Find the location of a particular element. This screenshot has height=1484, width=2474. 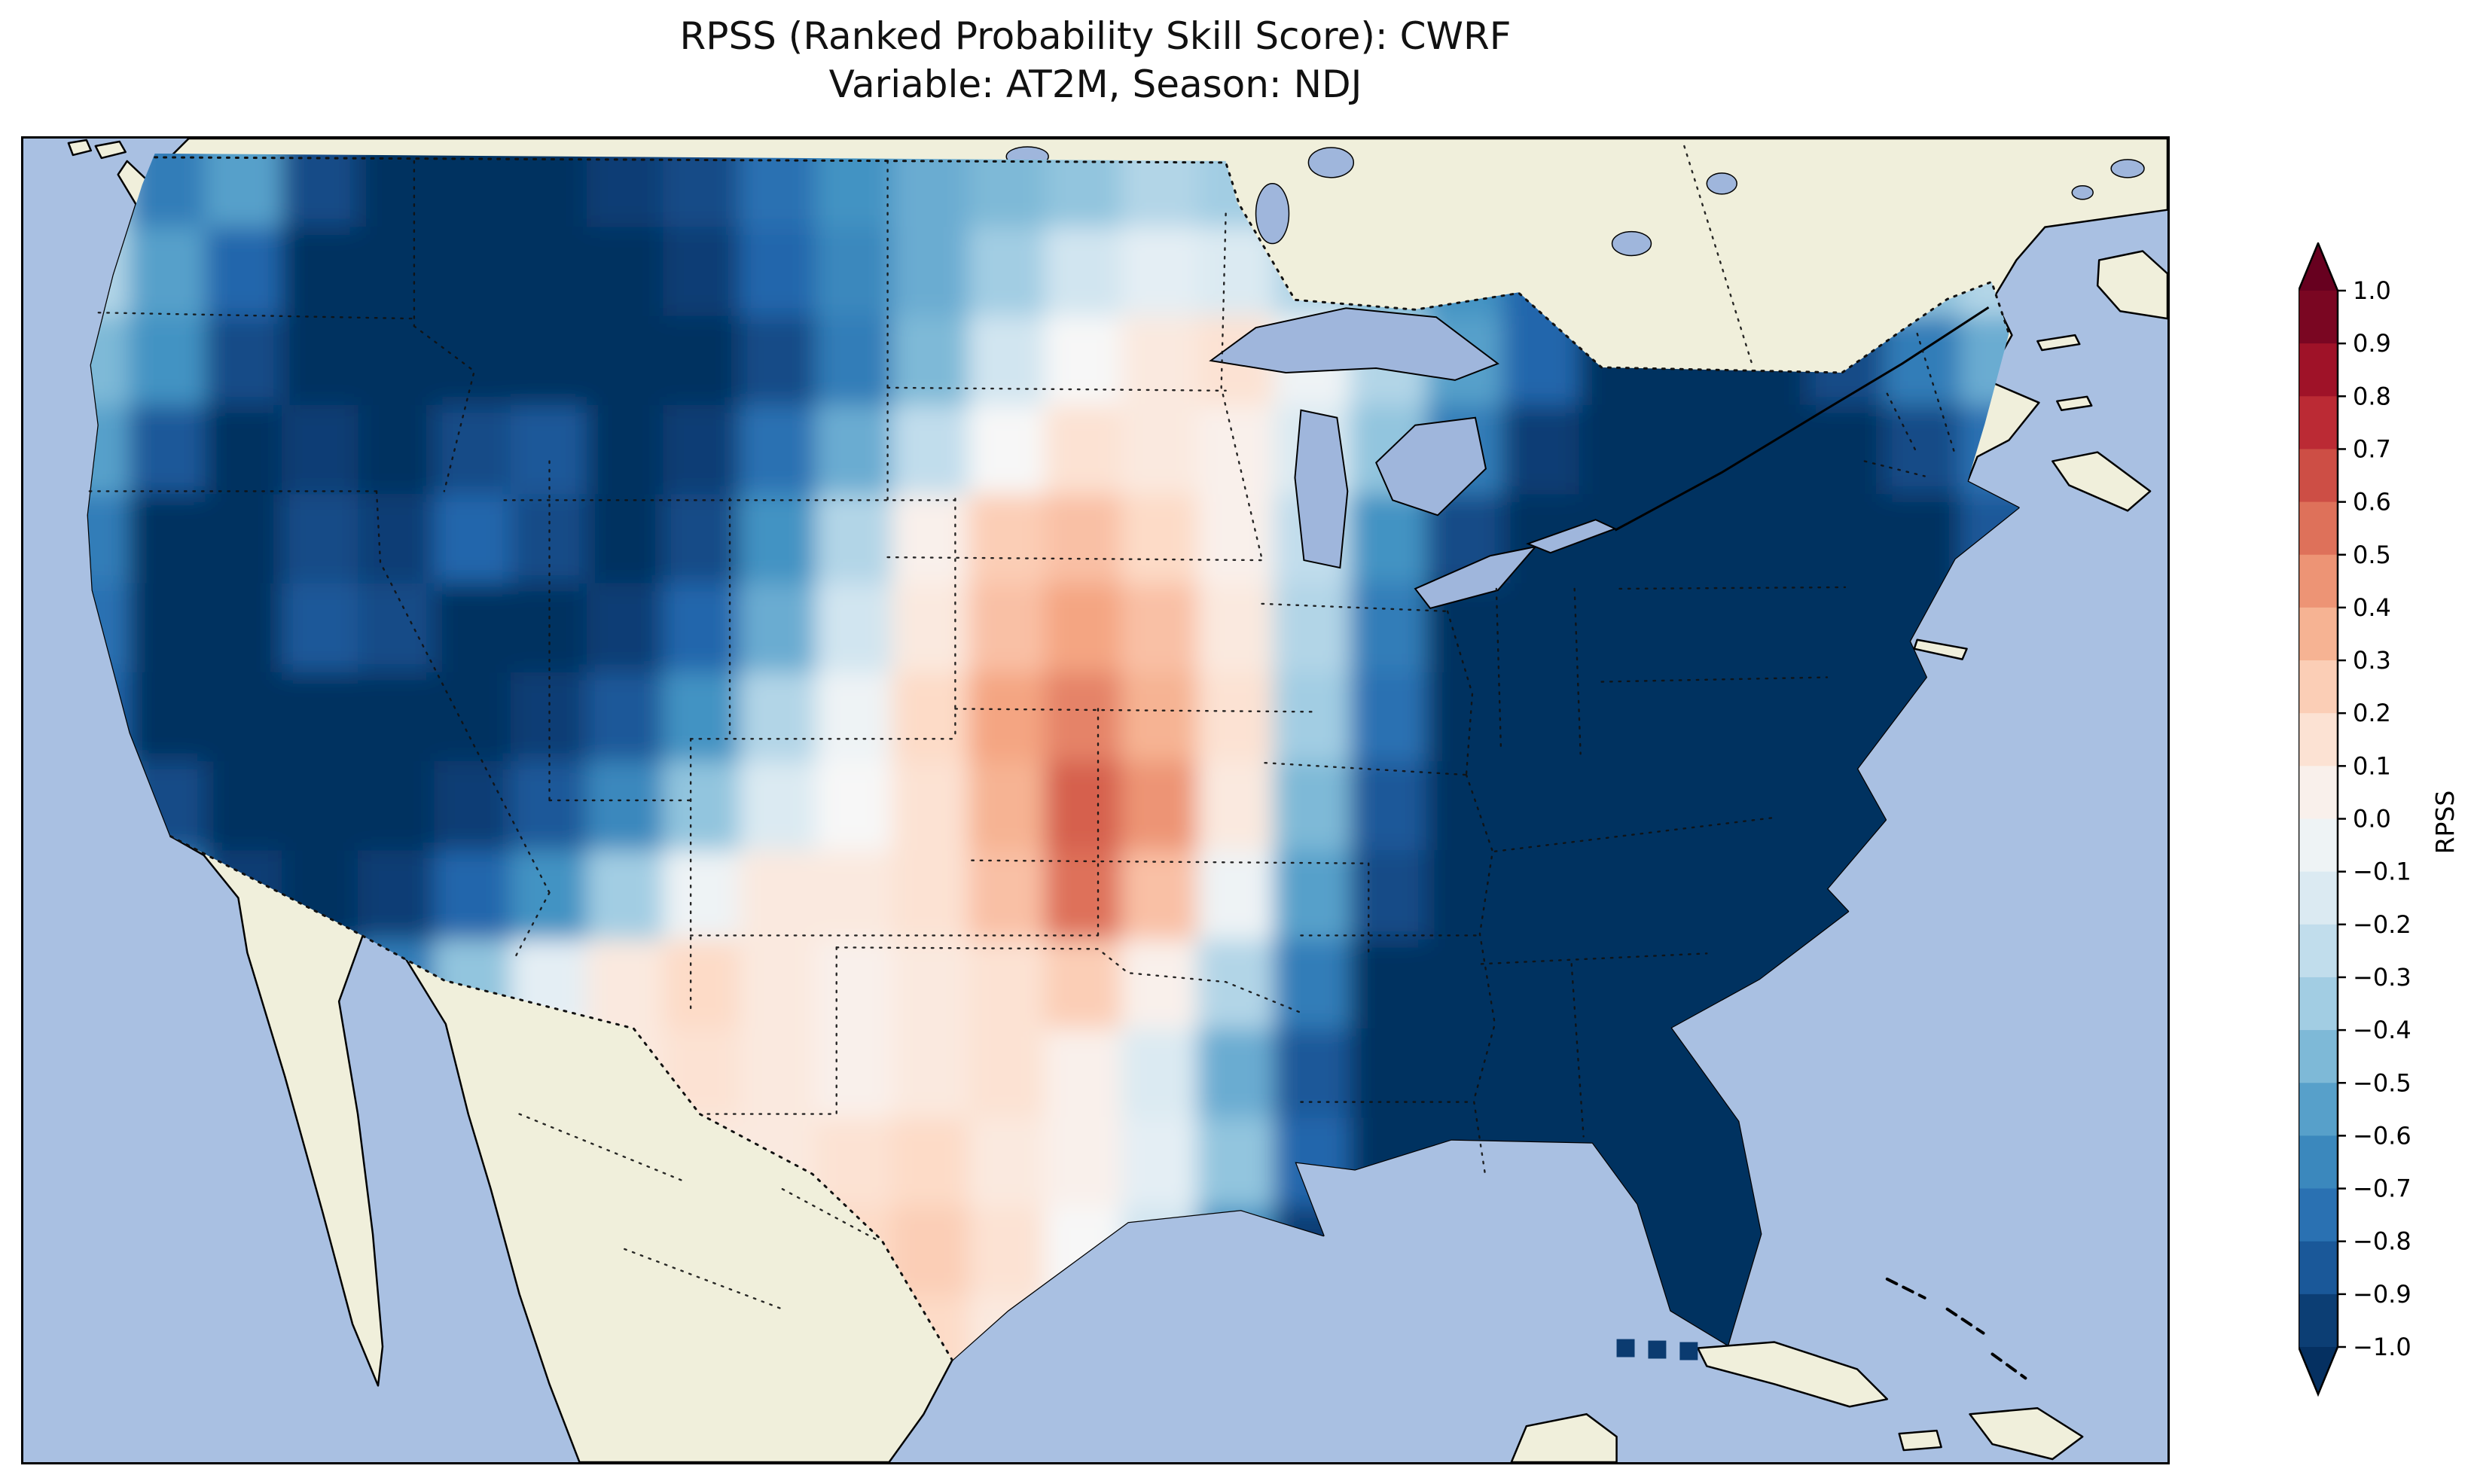

colorbar-tick-label: −0.4 is located at coordinates (2382, 1030).